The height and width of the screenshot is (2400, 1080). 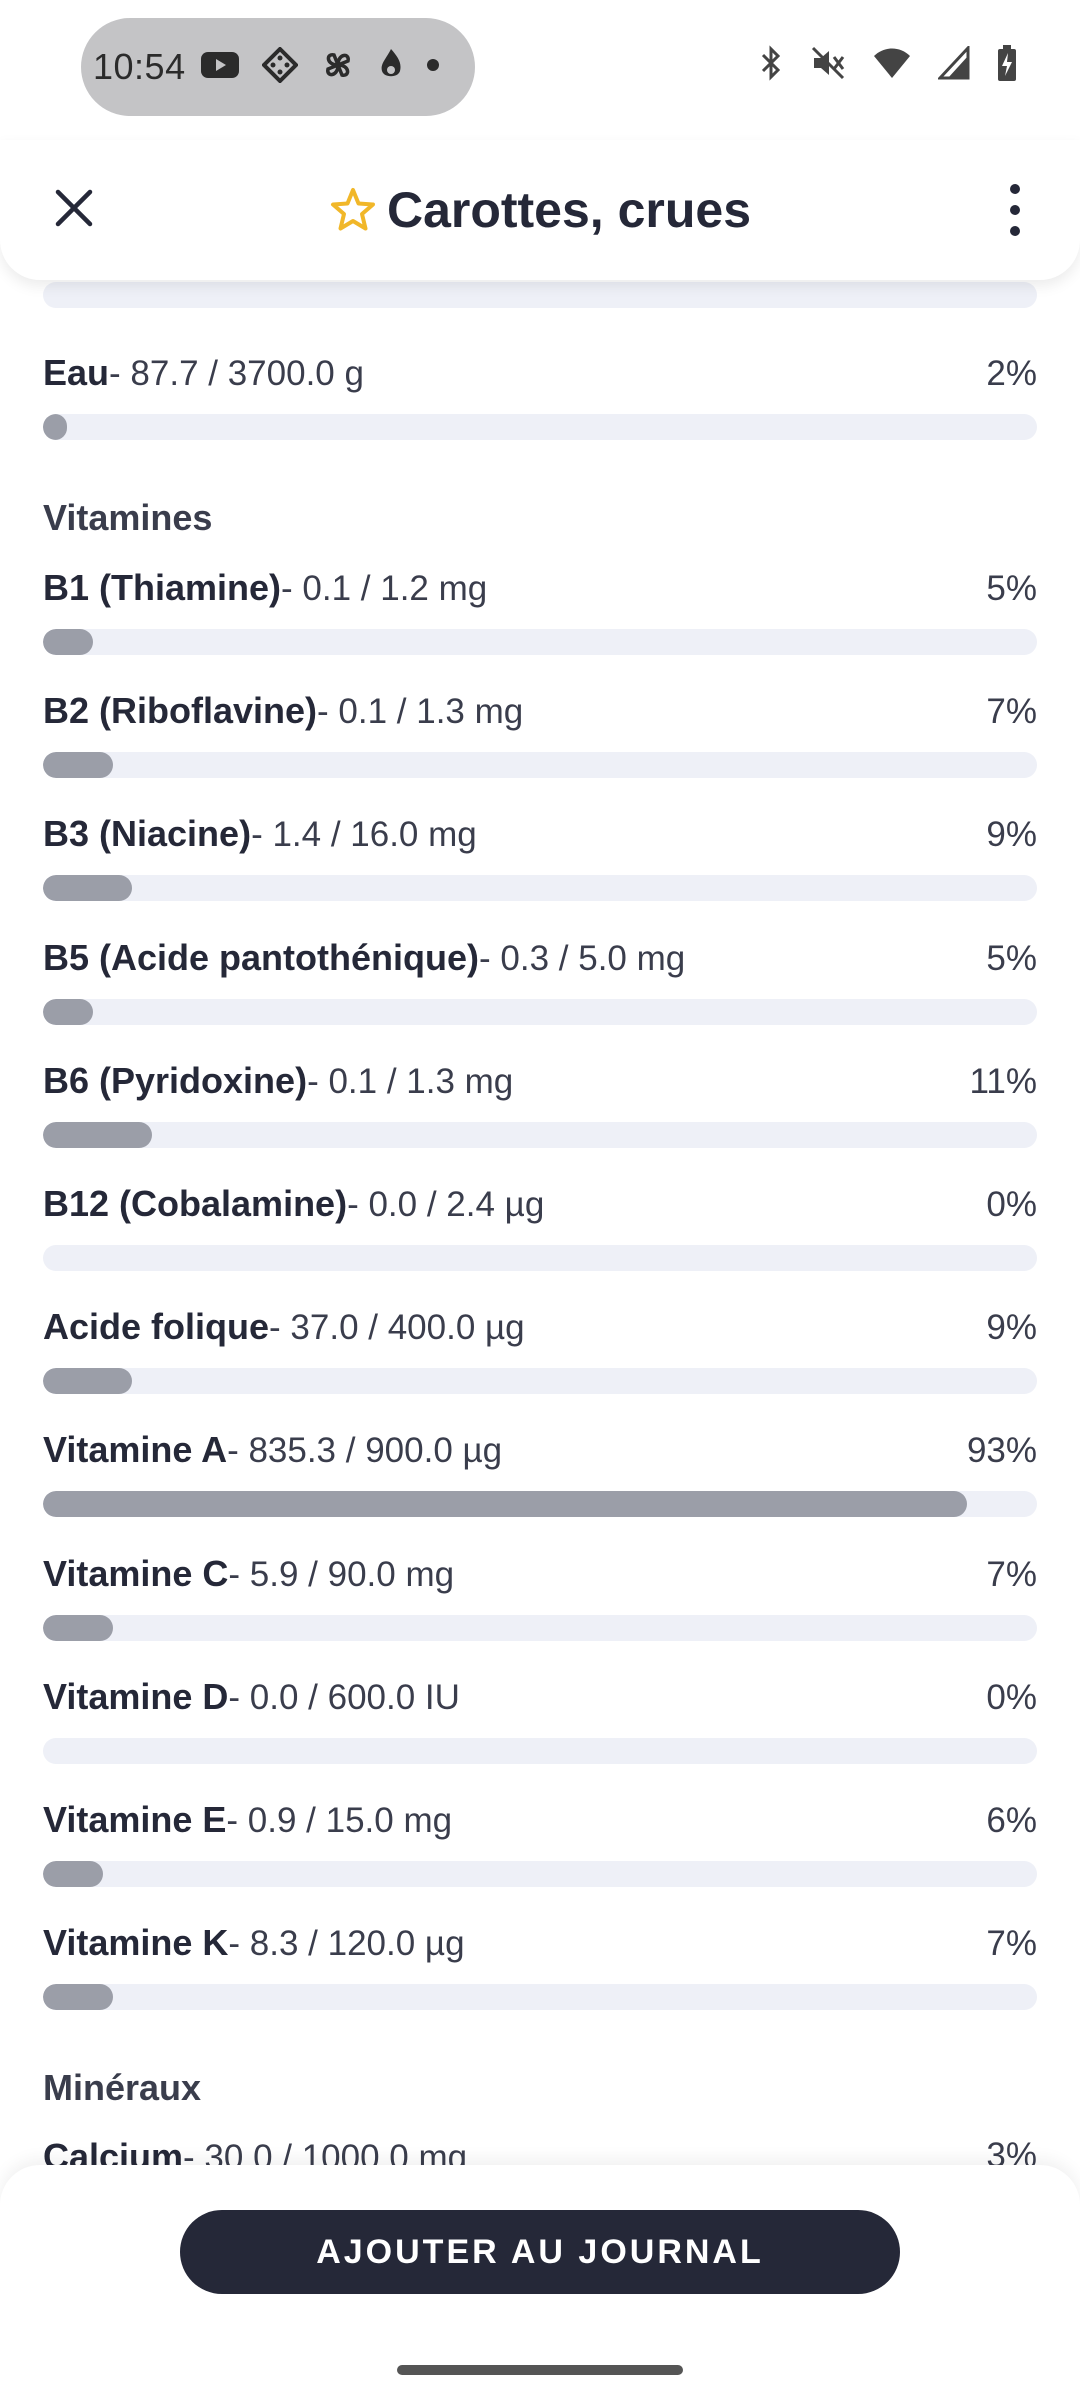 I want to click on status-icons-left, so click(x=320, y=66).